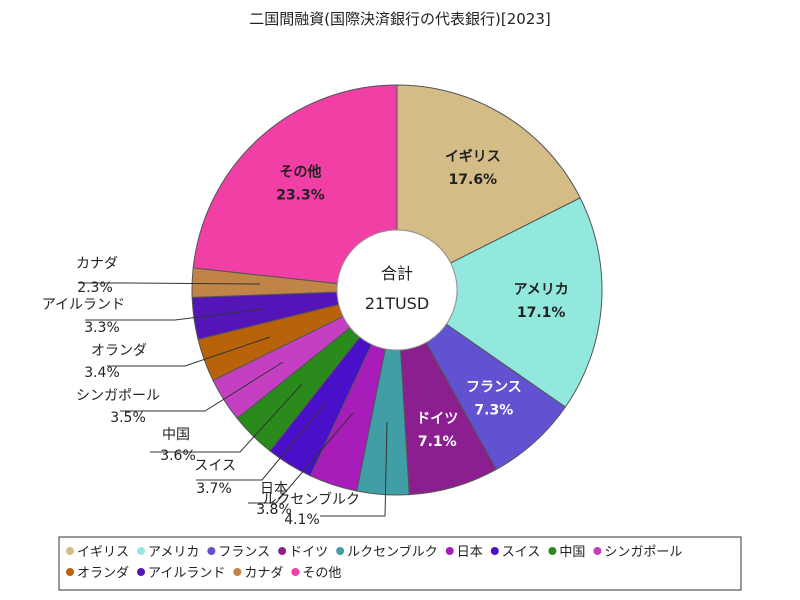  Describe the element at coordinates (643, 552) in the screenshot. I see `legend-label-8: シンガポール` at that location.